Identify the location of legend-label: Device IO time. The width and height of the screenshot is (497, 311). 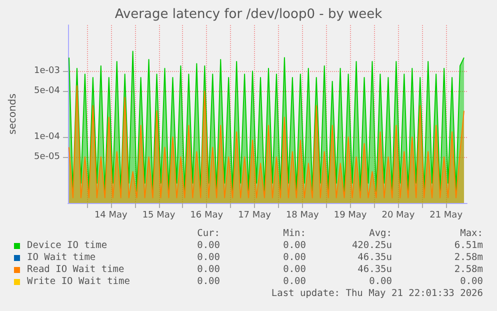
(67, 245).